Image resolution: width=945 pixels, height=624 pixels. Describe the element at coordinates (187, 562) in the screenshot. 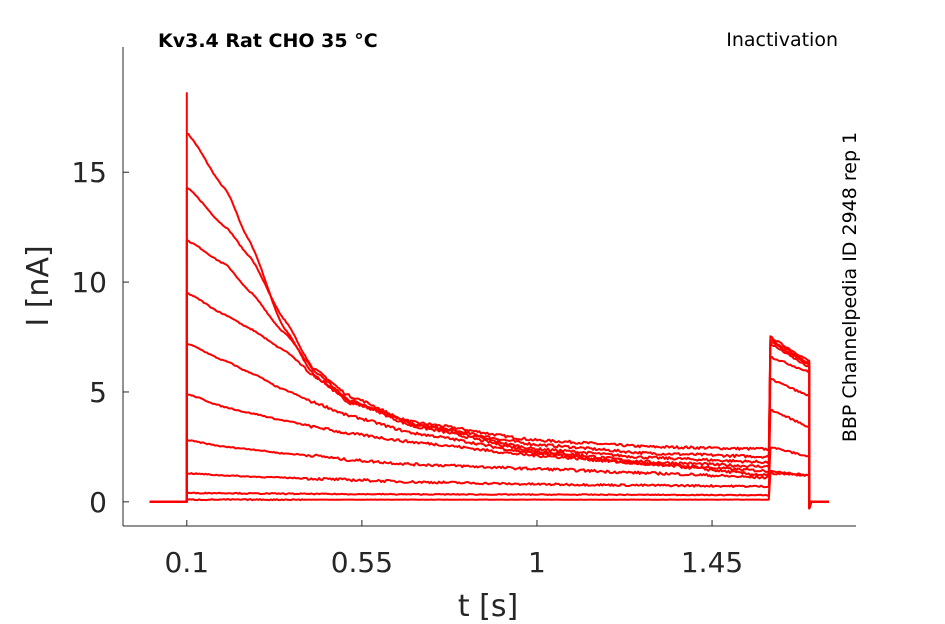

I see `x-tick-label: 0.1` at that location.